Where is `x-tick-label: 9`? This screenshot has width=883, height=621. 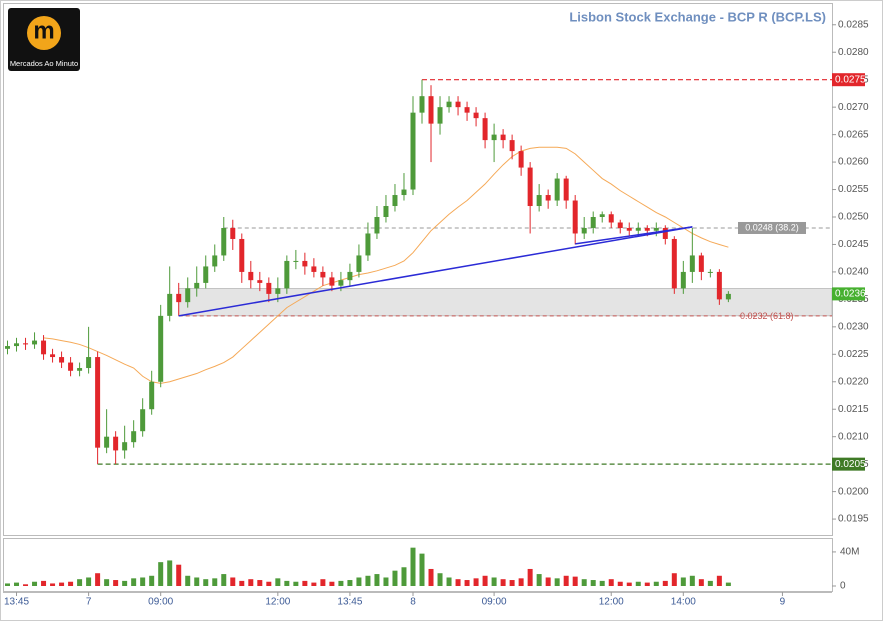 x-tick-label: 9 is located at coordinates (783, 602).